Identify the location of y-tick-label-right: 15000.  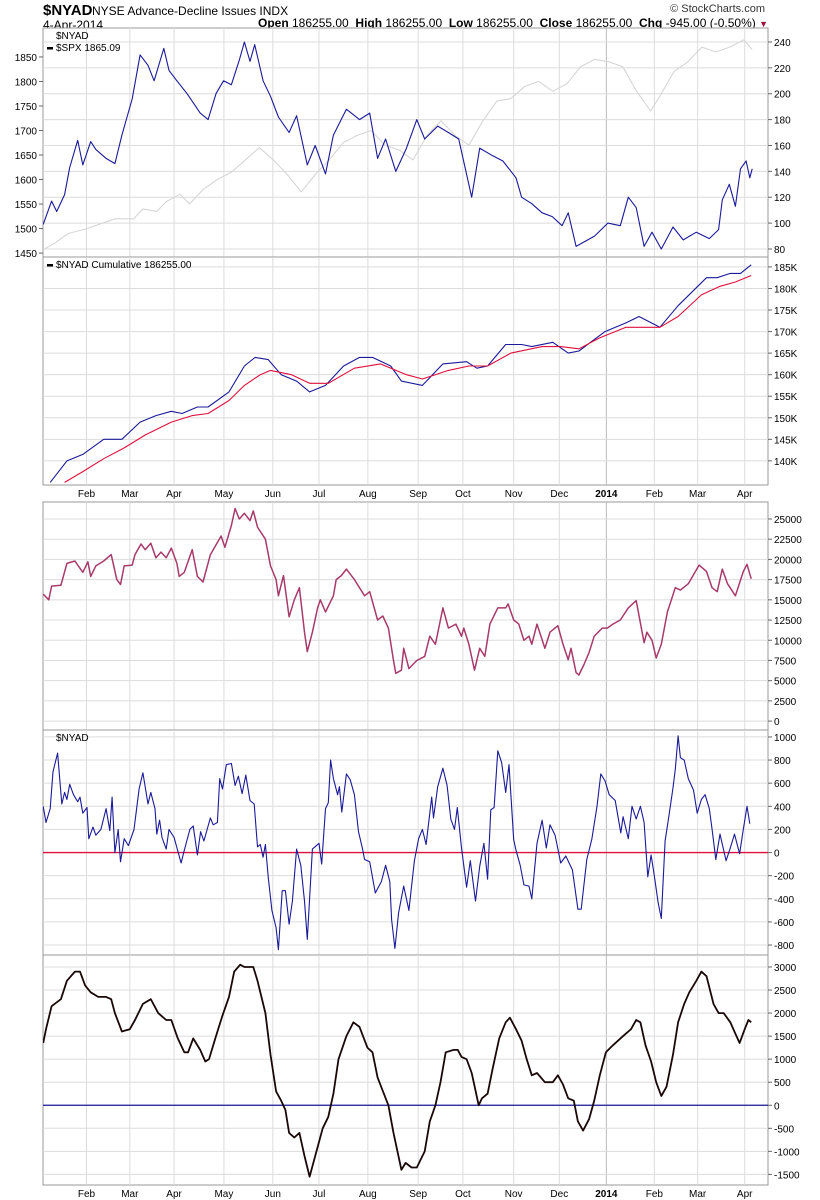
(788, 601).